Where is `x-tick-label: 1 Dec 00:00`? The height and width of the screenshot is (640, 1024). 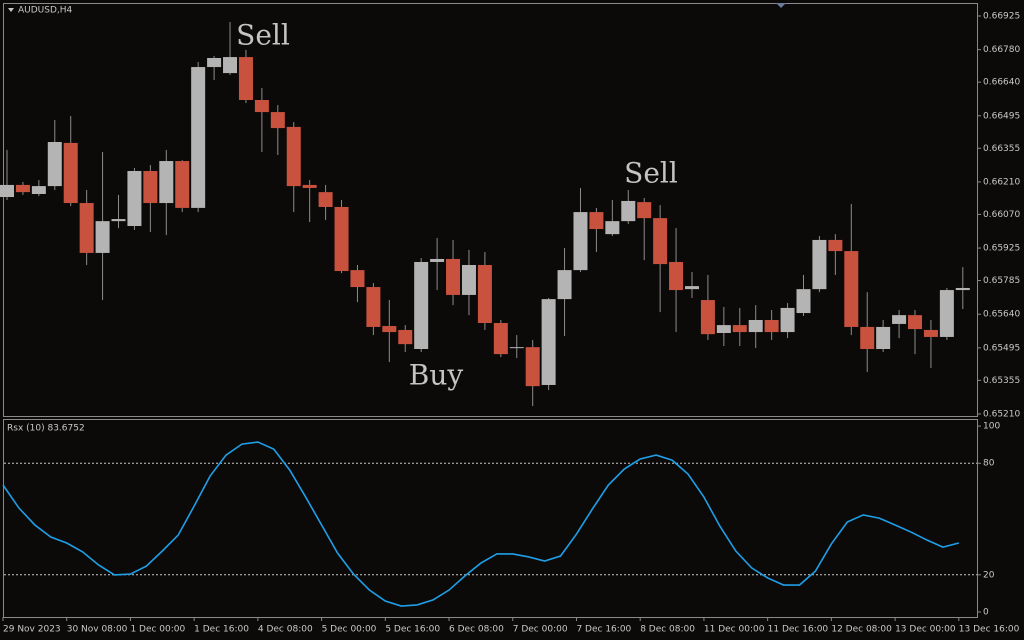 x-tick-label: 1 Dec 00:00 is located at coordinates (157, 630).